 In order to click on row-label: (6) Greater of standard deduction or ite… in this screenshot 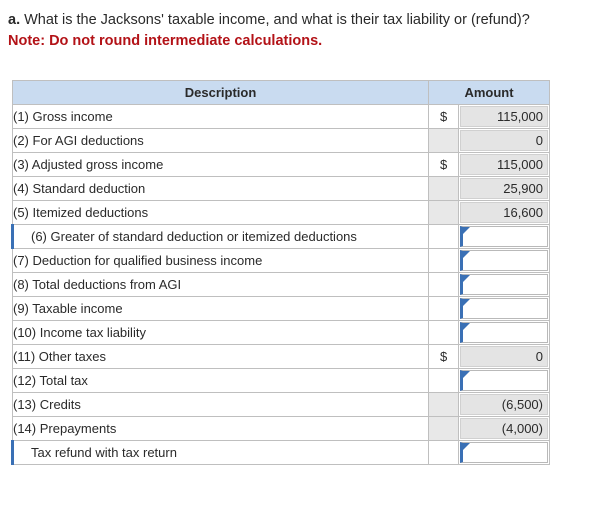, I will do `click(221, 237)`.